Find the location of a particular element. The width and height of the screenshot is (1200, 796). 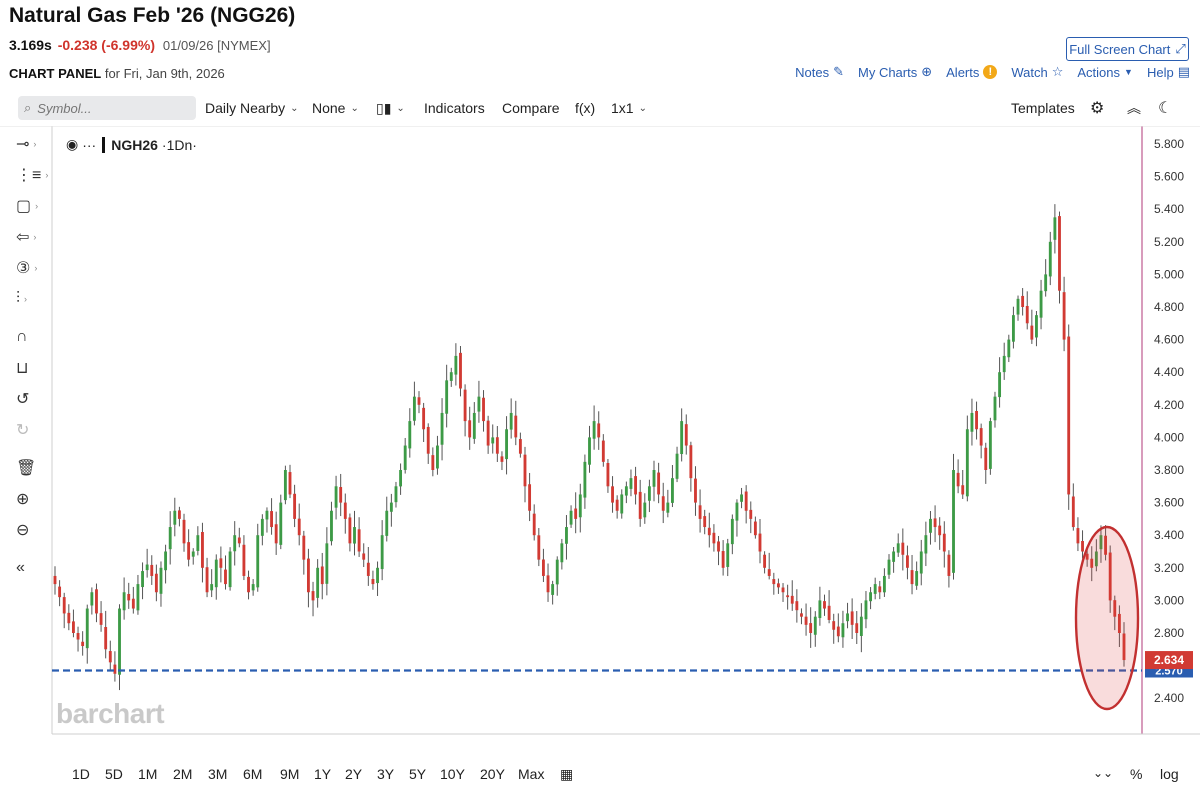

rectangle-icon: ▢ is located at coordinates (24, 206).